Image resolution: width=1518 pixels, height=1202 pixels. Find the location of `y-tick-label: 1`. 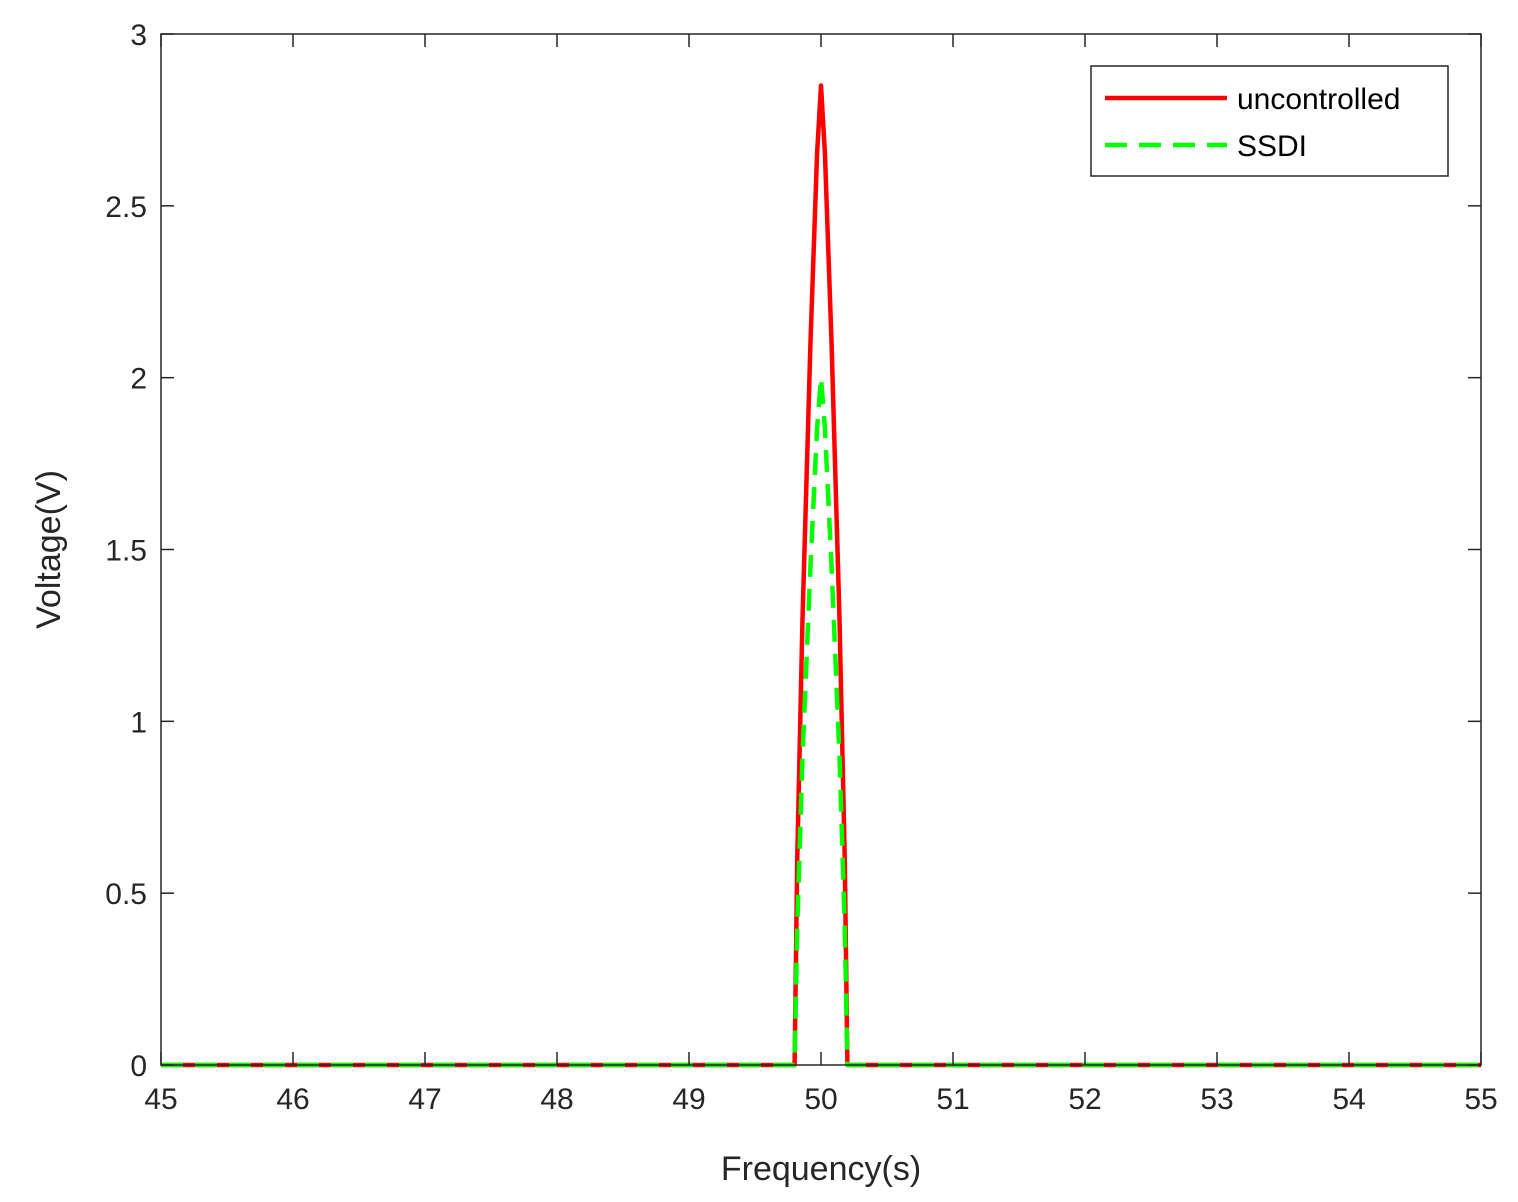

y-tick-label: 1 is located at coordinates (138, 722).